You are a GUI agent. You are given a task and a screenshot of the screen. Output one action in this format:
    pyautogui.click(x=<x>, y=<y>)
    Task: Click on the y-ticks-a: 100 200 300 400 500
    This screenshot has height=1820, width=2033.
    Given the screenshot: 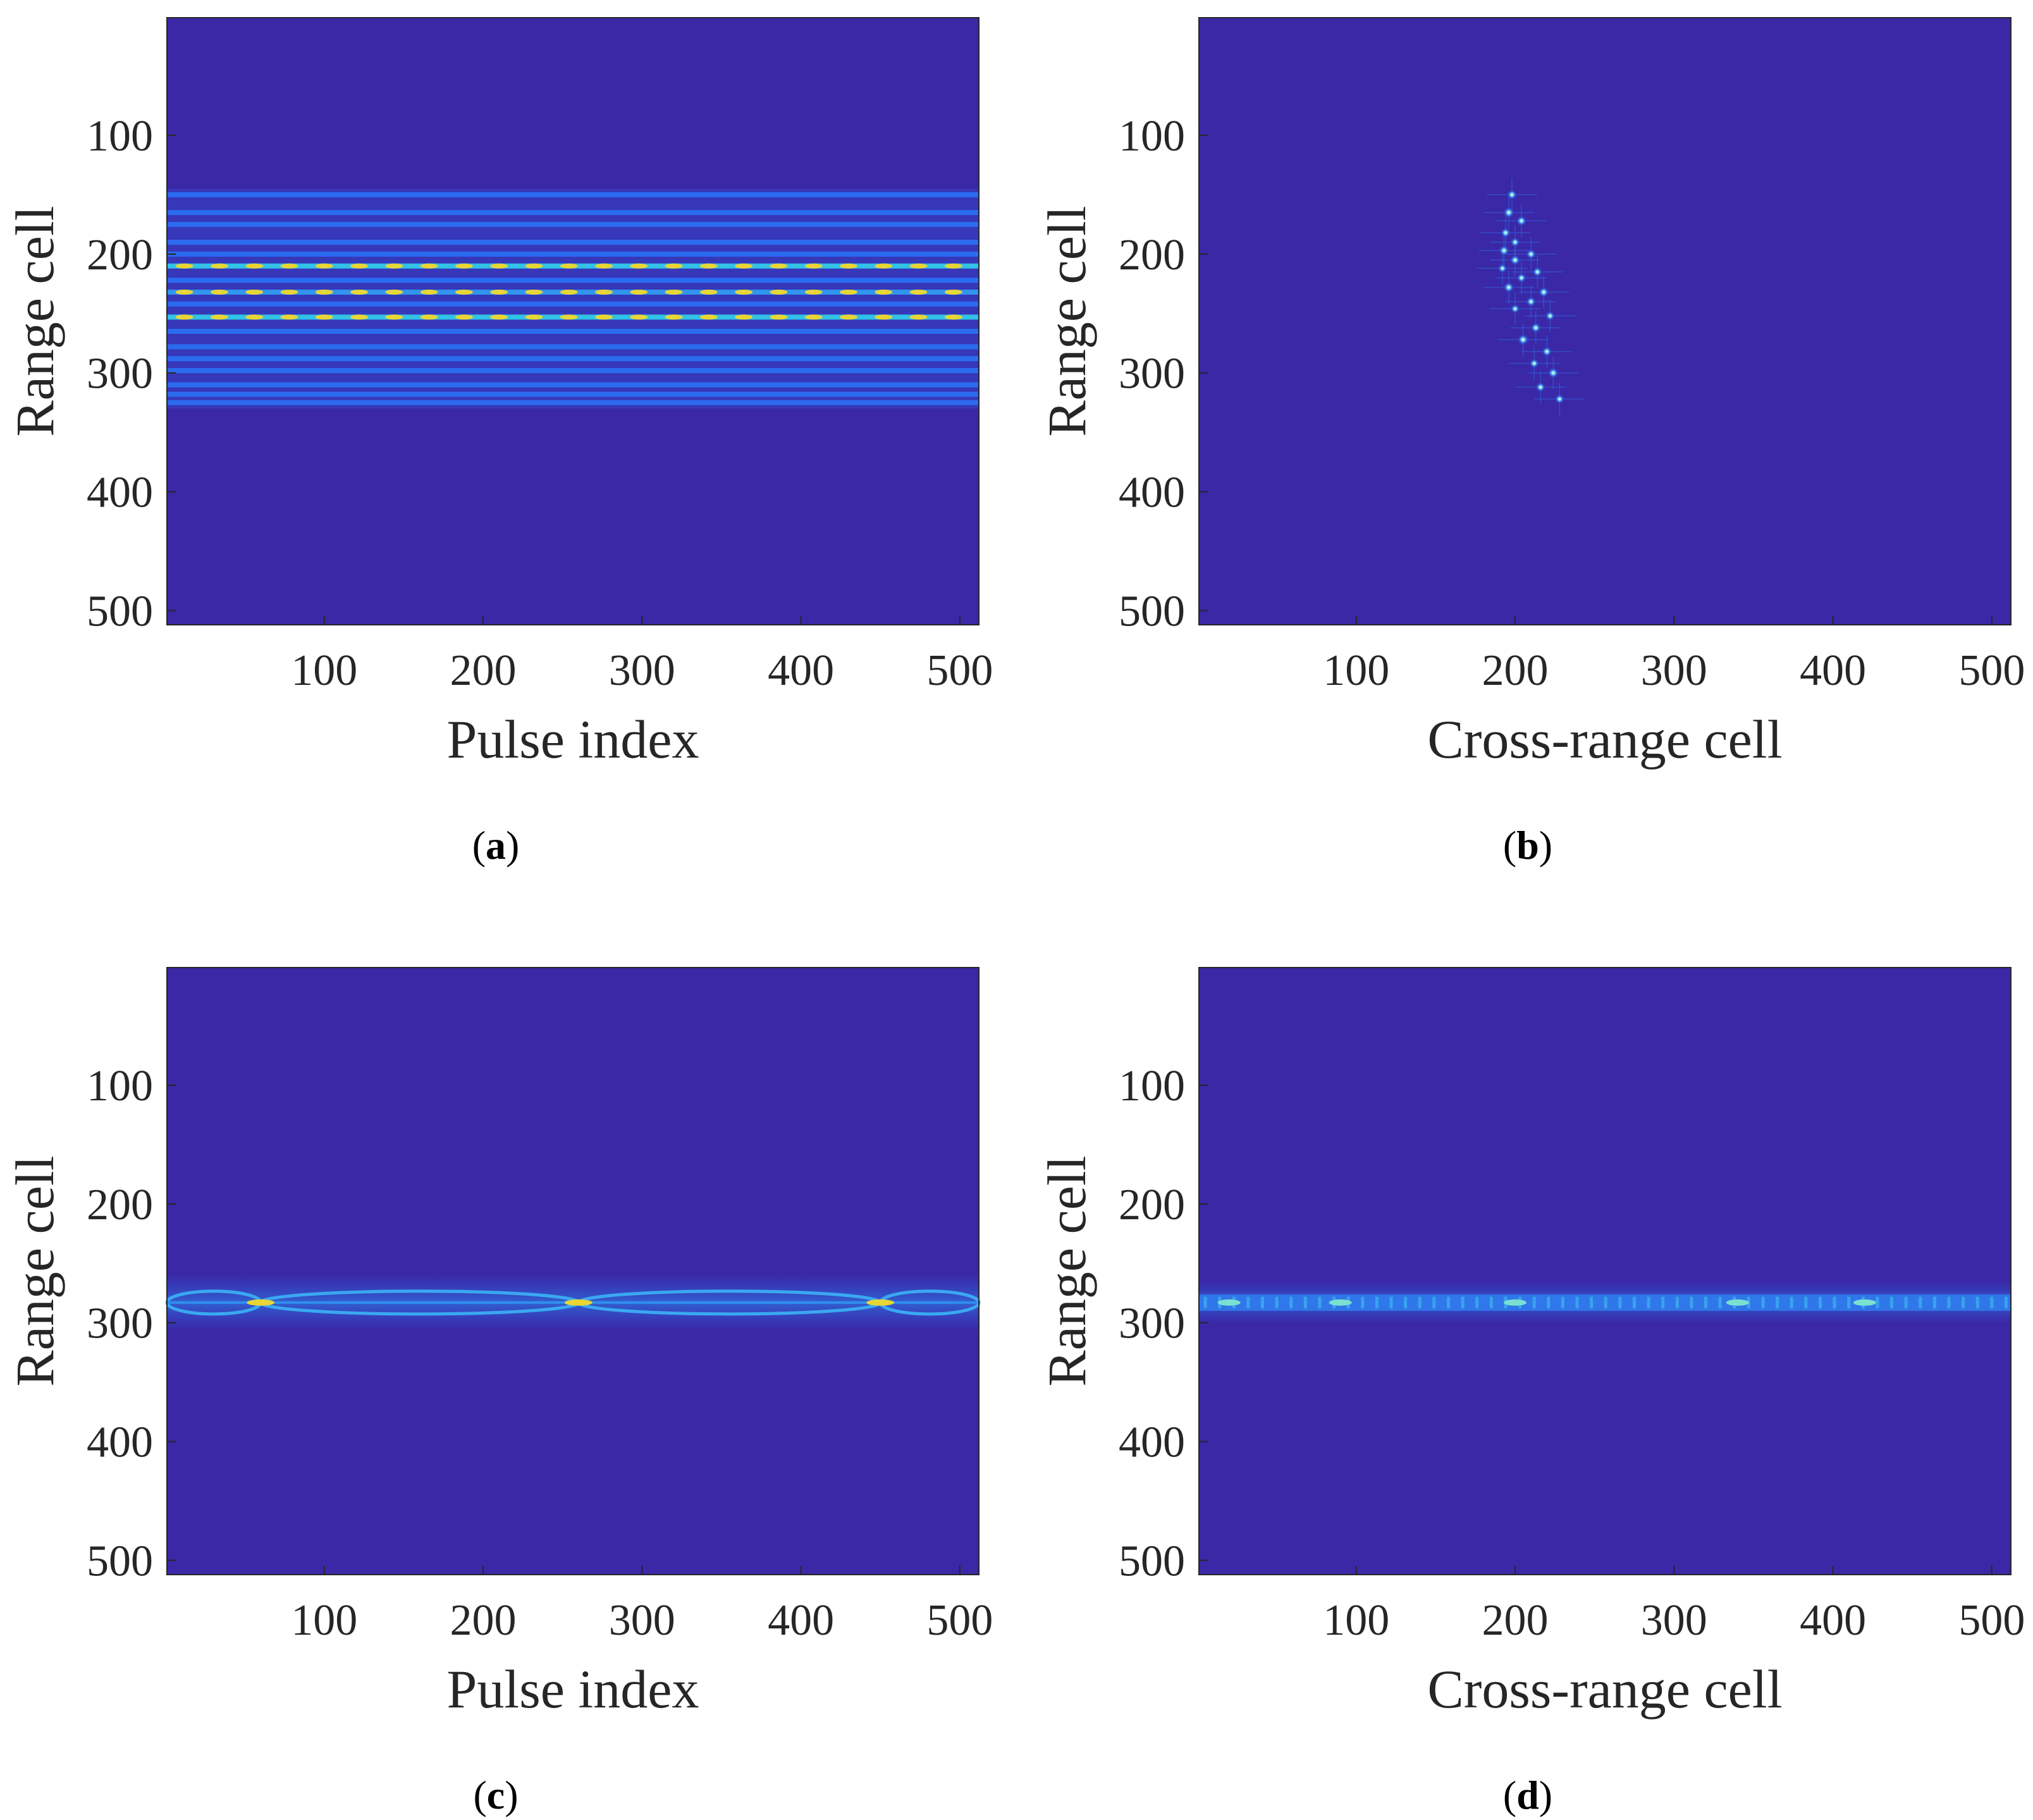 What is the action you would take?
    pyautogui.click(x=131, y=374)
    